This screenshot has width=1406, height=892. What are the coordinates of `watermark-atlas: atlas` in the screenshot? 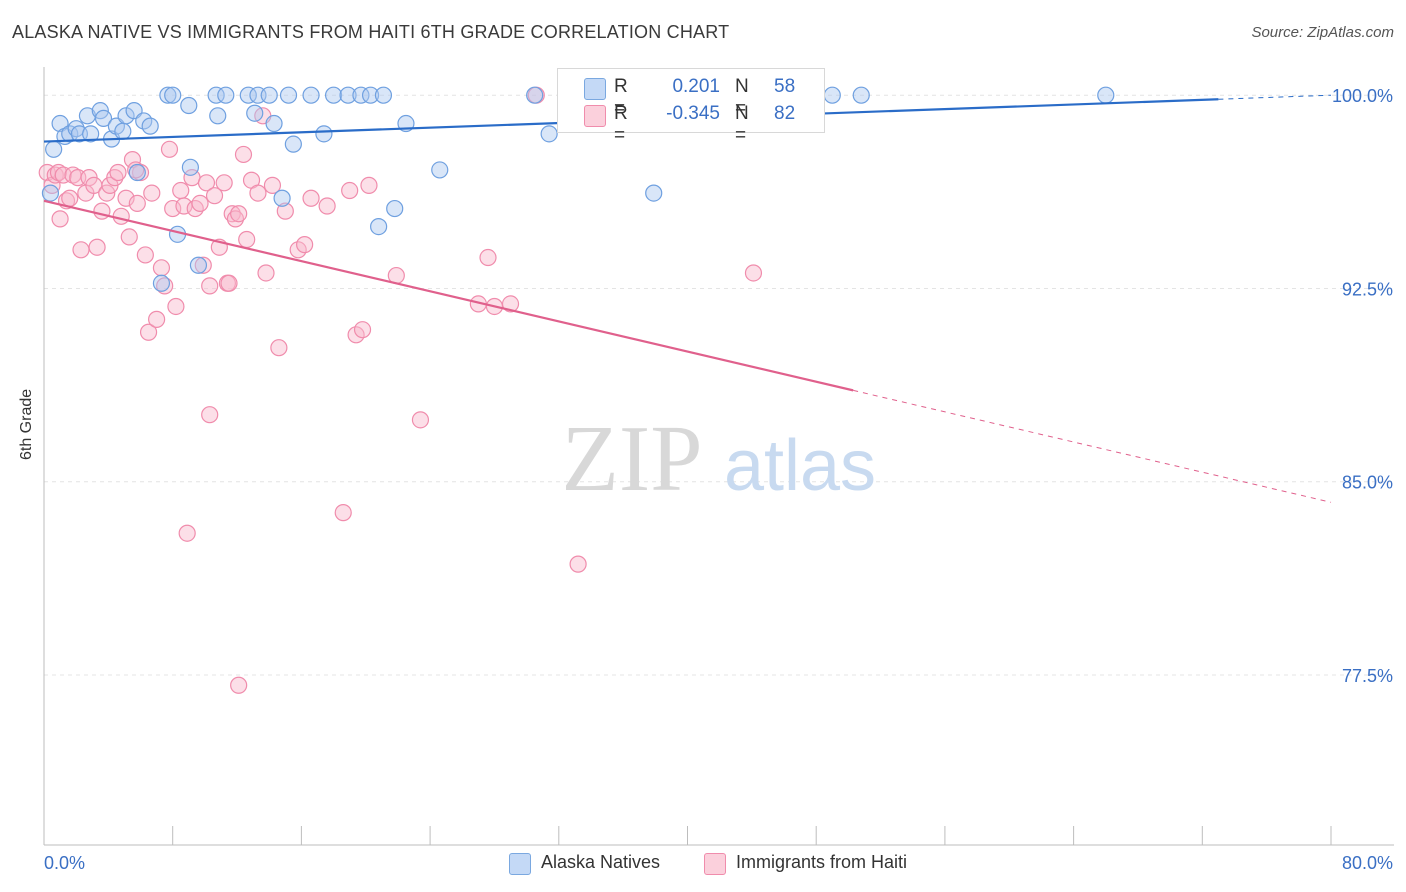 It's located at (800, 466).